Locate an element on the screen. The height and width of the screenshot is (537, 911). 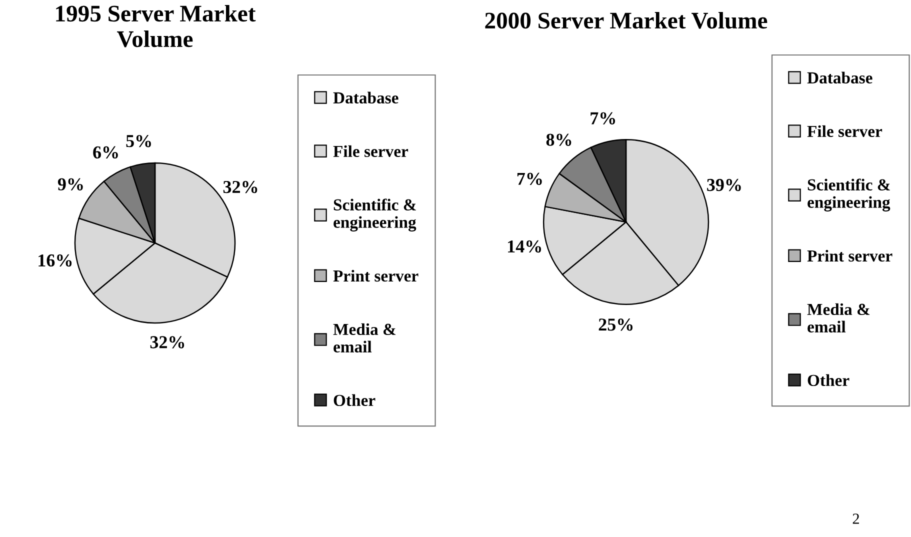
data-label: 5% is located at coordinates (138, 141).